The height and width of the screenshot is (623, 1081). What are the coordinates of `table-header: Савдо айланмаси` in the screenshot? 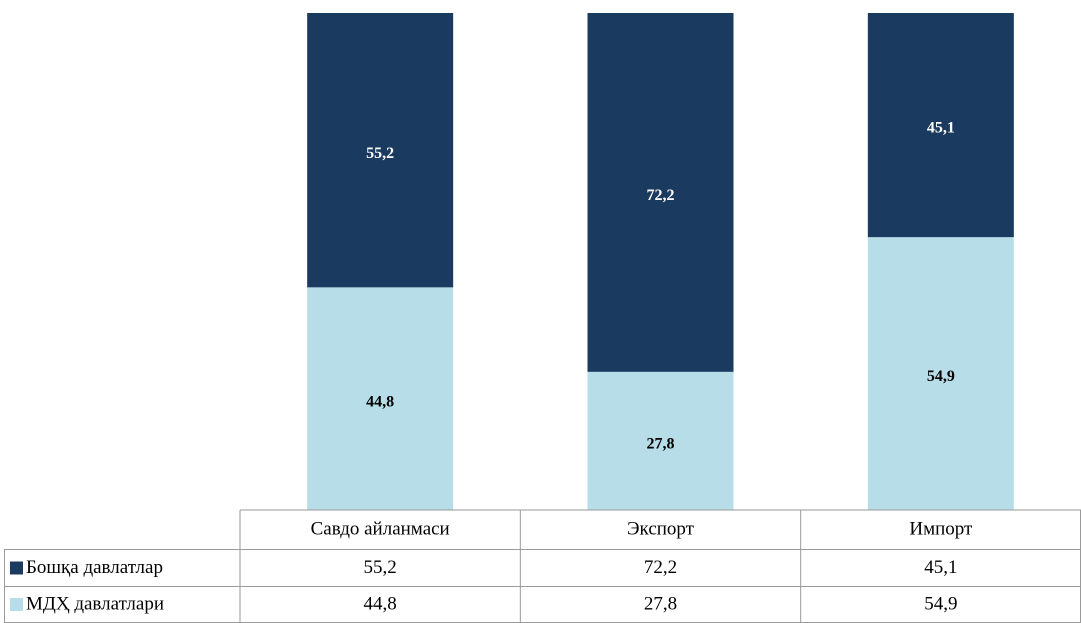 It's located at (380, 528).